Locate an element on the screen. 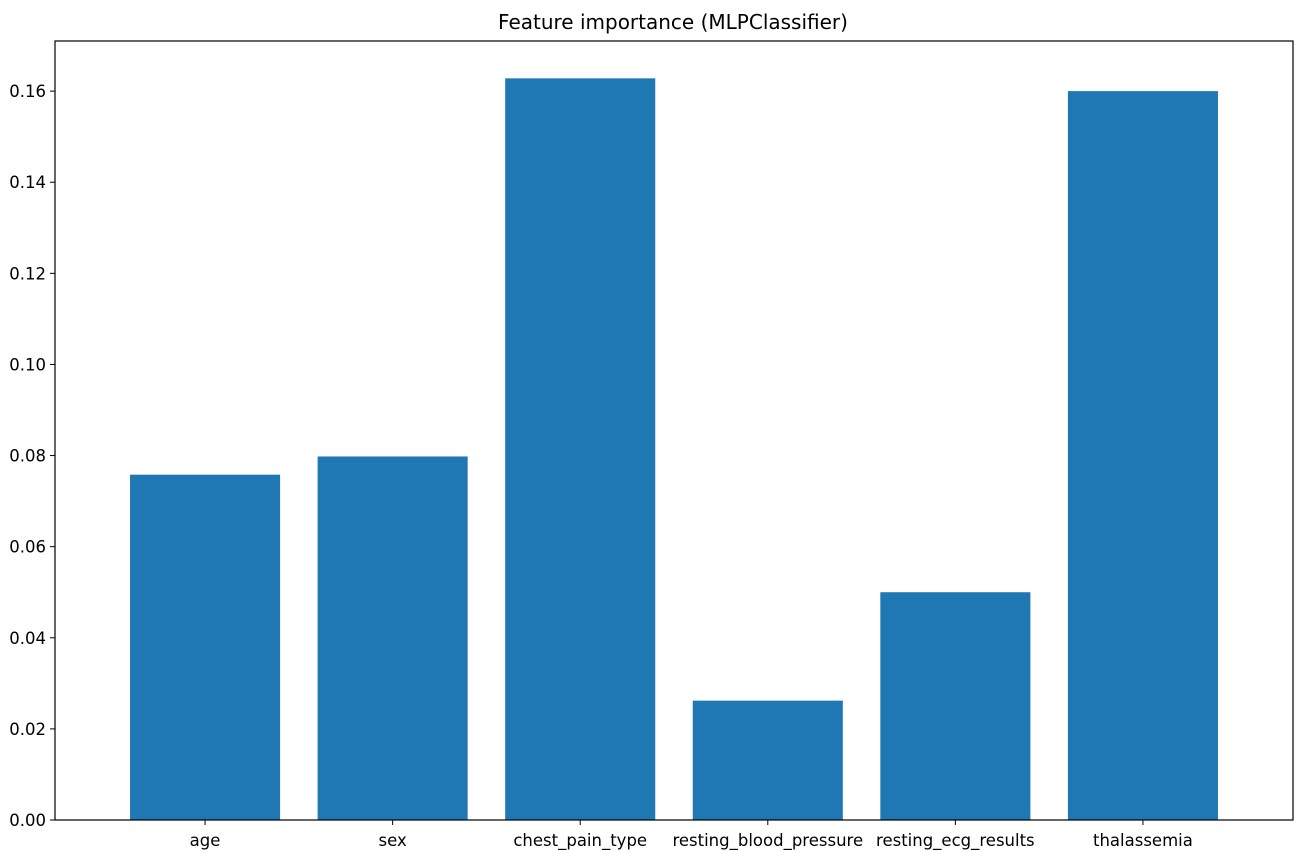 This screenshot has height=852, width=1300. y-axis: 0.00 0.02 0.04 0.06 0.08 0.10 0.12 0.14 0.16 is located at coordinates (32, 456).